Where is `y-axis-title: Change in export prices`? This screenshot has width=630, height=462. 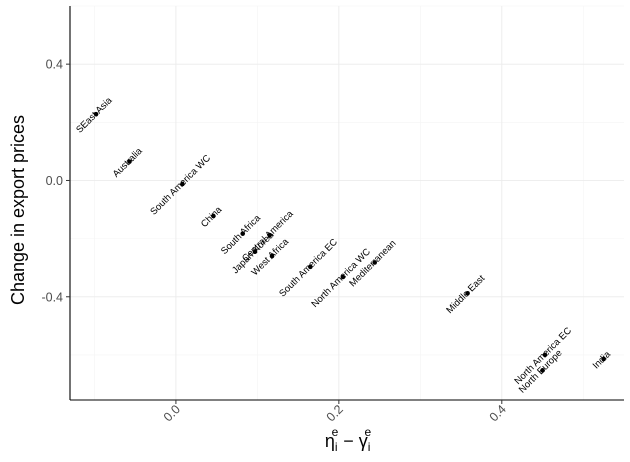 y-axis-title: Change in export prices is located at coordinates (18, 210).